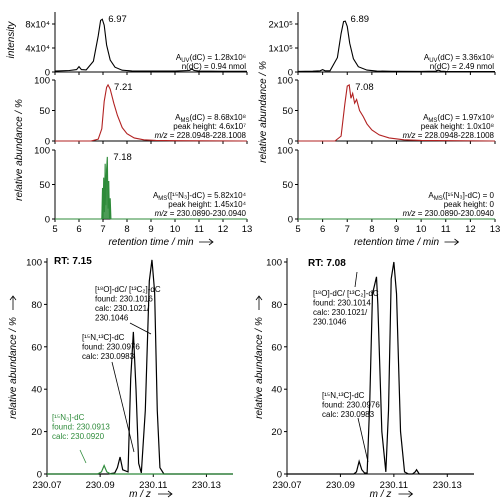 This screenshot has width=500, height=500. Describe the element at coordinates (396, 229) in the screenshot. I see `br-ms-xtick-label-4: 9` at that location.